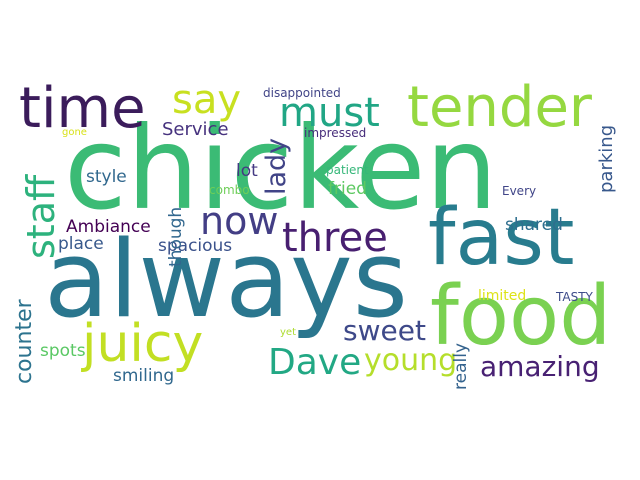  I want to click on word-Dave: Dave, so click(315, 362).